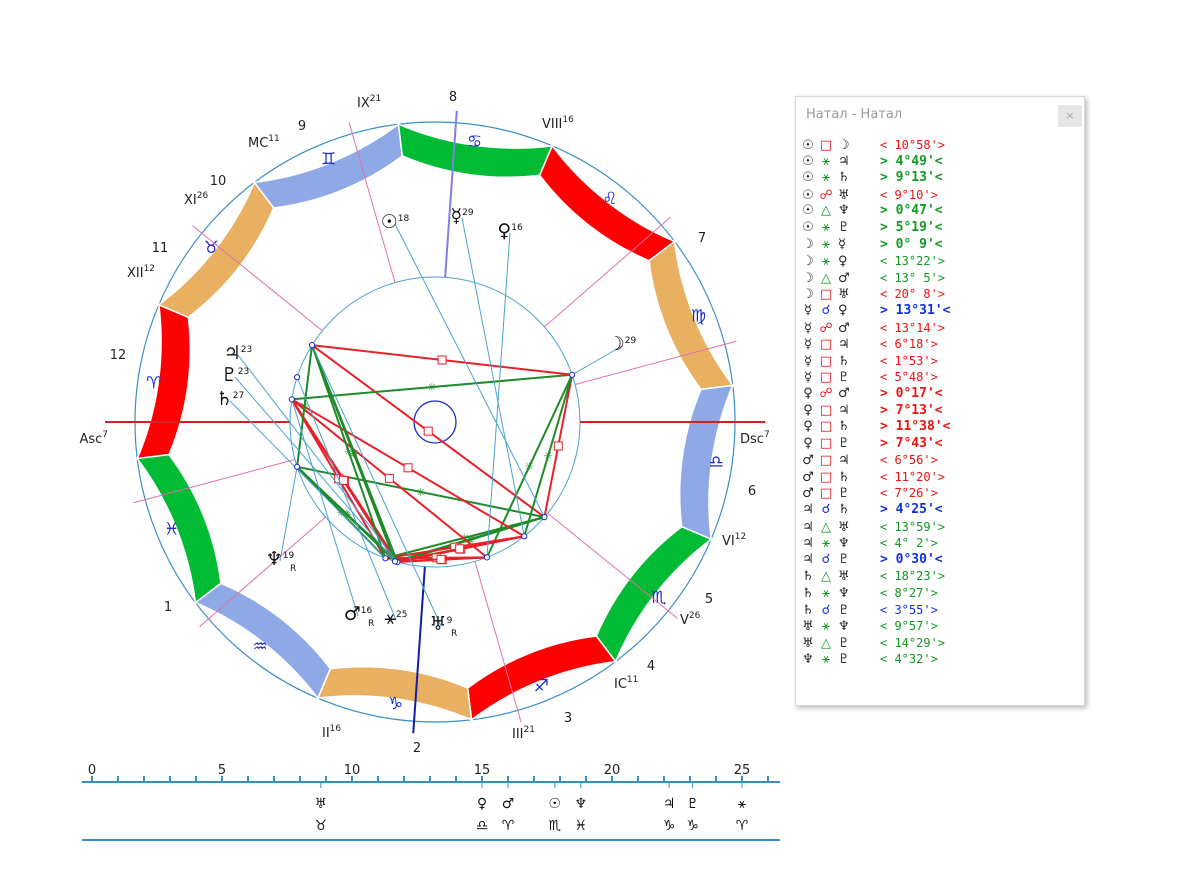 The height and width of the screenshot is (877, 1200). Describe the element at coordinates (875, 328) in the screenshot. I see `aspect-row: ☿ ☍ ♂ < 13°14'>` at that location.